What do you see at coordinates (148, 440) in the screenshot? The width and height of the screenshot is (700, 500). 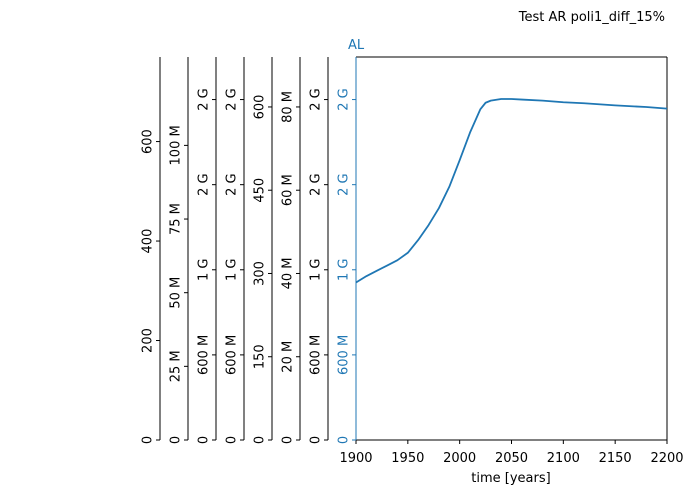 I see `axis-1-tick-label: 0` at bounding box center [148, 440].